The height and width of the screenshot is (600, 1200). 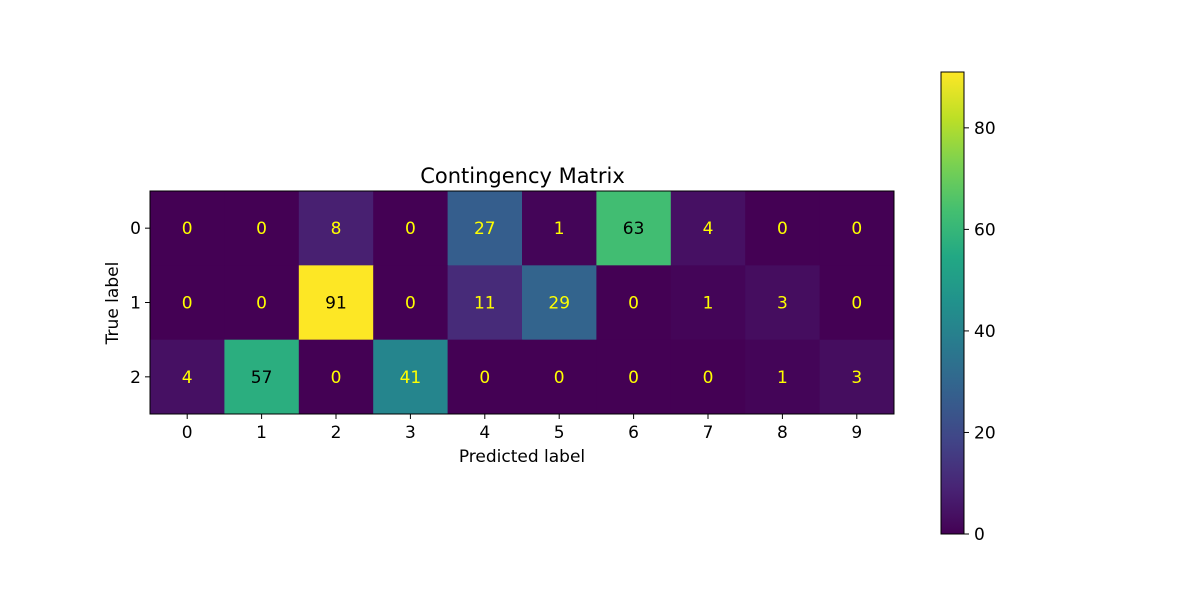 What do you see at coordinates (985, 129) in the screenshot?
I see `colorbar-tick-label: 80` at bounding box center [985, 129].